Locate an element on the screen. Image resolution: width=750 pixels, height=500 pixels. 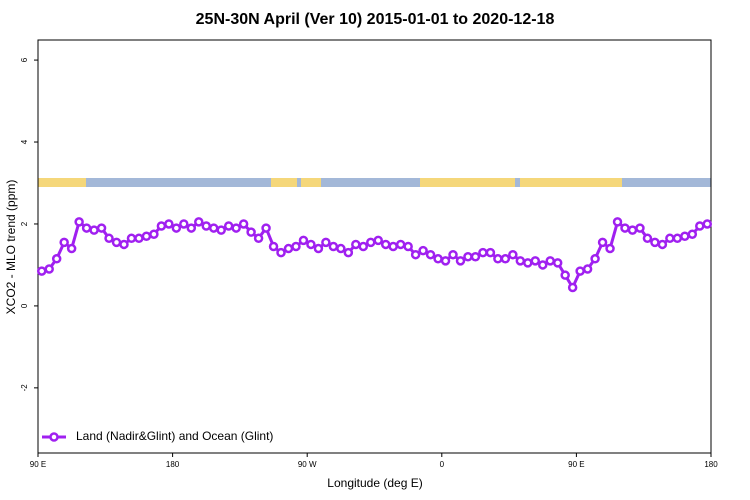
series-line is located at coordinates (374, 255).